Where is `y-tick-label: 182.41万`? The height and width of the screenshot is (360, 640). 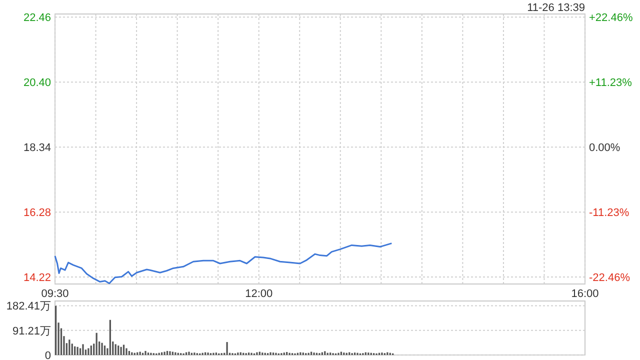
y-tick-label: 182.41万 is located at coordinates (28, 306).